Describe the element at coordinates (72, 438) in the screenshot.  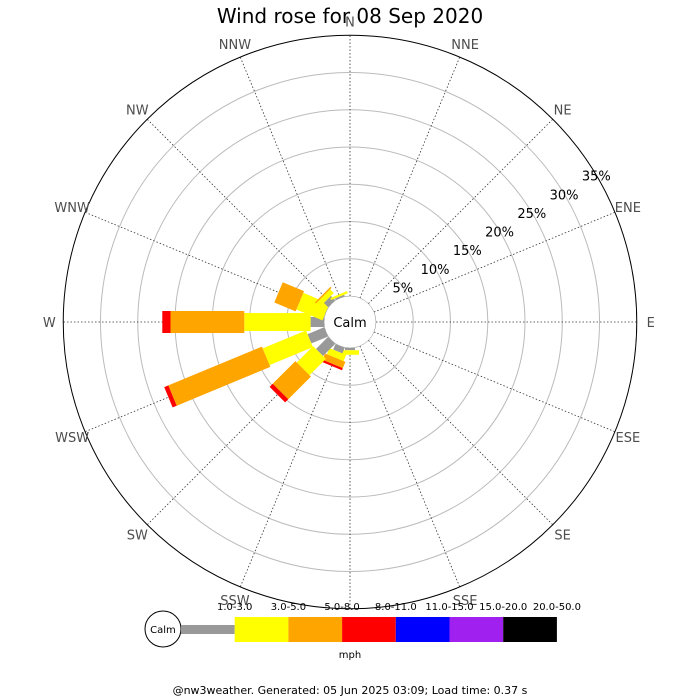
I see `direction-label-wsw: WSW` at that location.